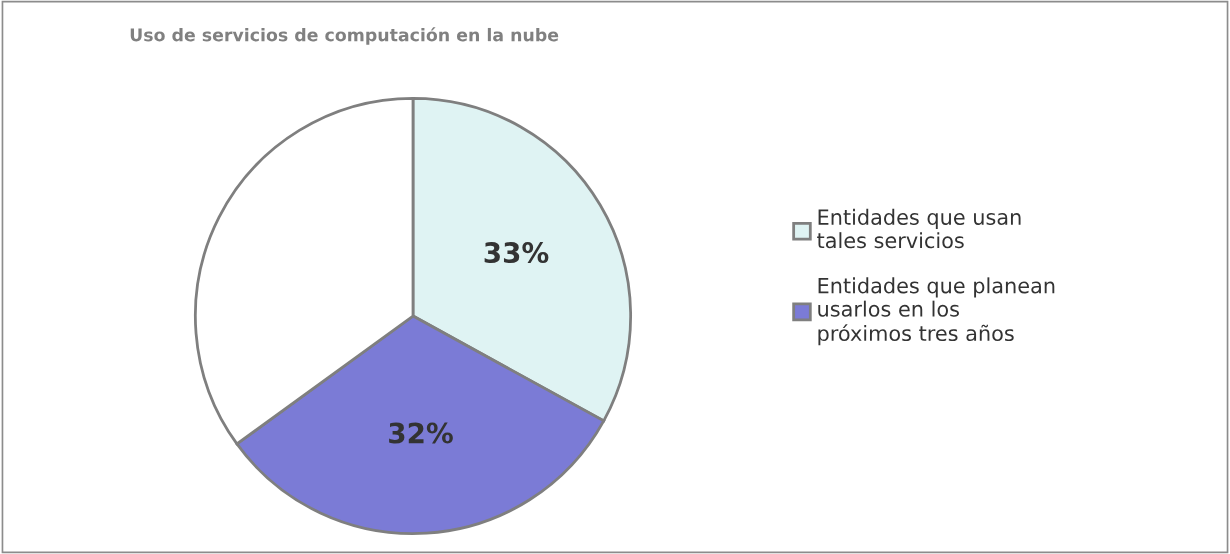 The width and height of the screenshot is (1230, 554). What do you see at coordinates (936, 311) in the screenshot?
I see `legend-label: Entidades que planean usarlos en los próximos tres años` at bounding box center [936, 311].